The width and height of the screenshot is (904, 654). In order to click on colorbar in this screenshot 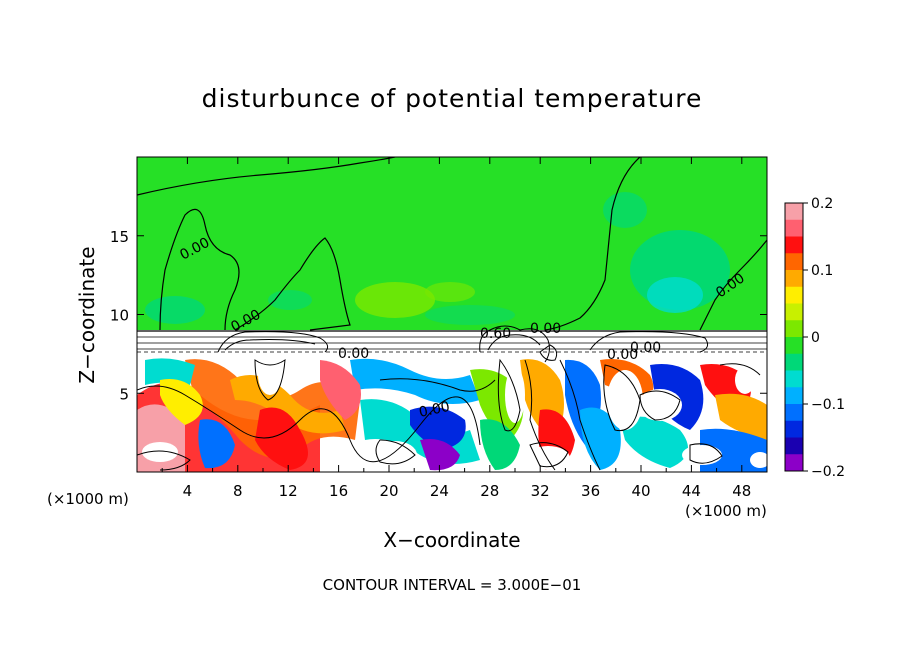, I will do `click(794, 337)`.